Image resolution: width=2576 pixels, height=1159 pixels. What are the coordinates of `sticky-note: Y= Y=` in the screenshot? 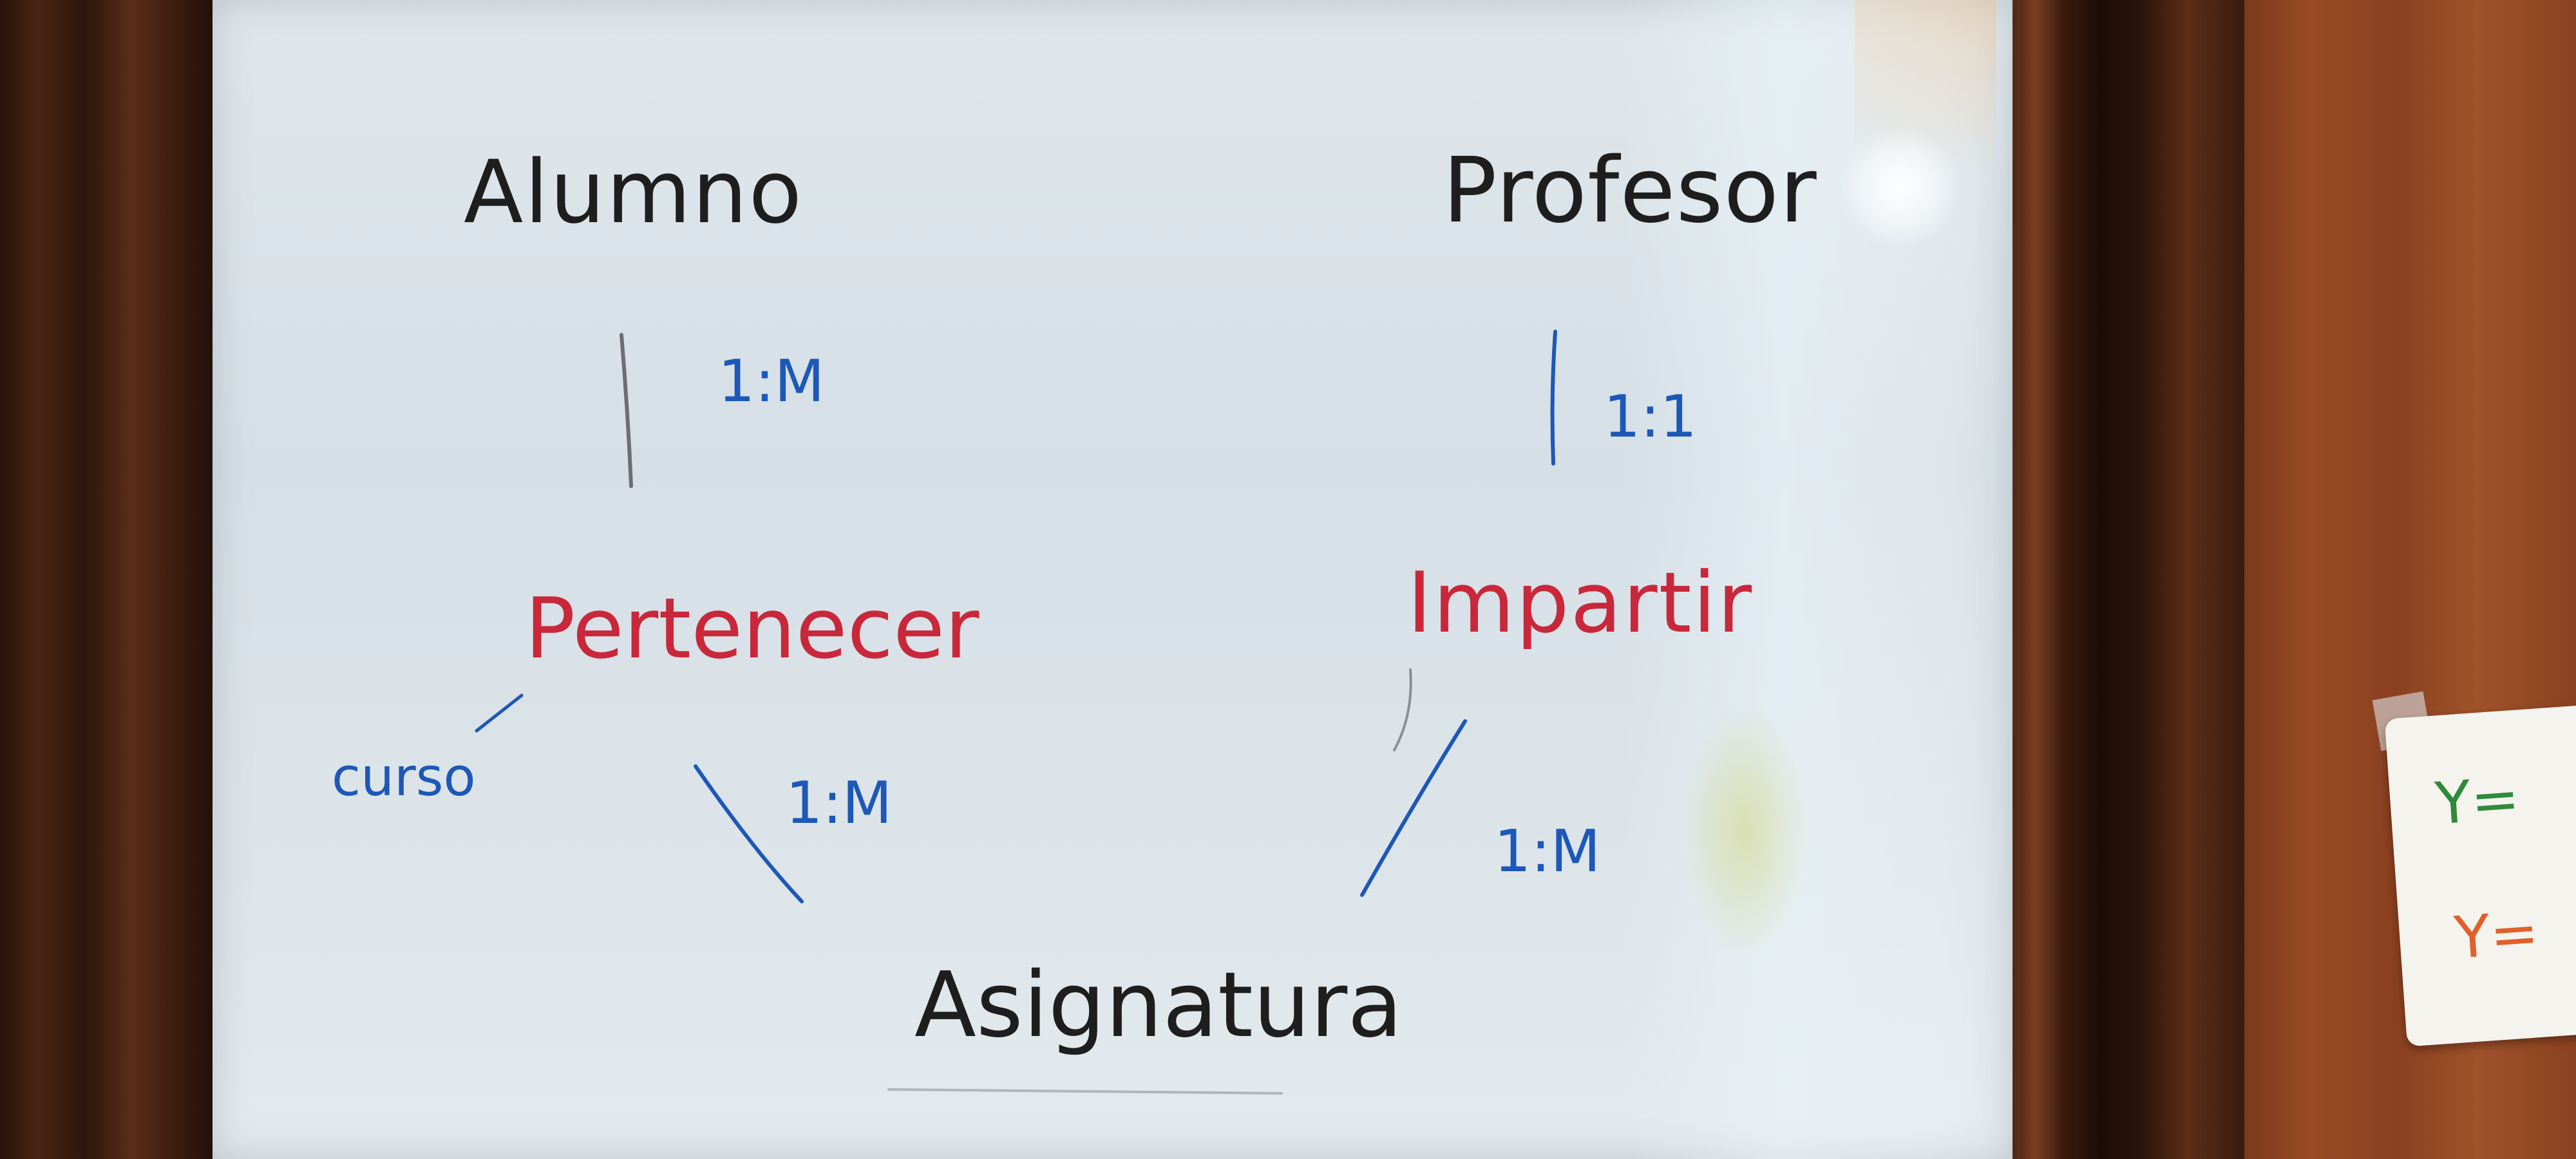 It's located at (2480, 875).